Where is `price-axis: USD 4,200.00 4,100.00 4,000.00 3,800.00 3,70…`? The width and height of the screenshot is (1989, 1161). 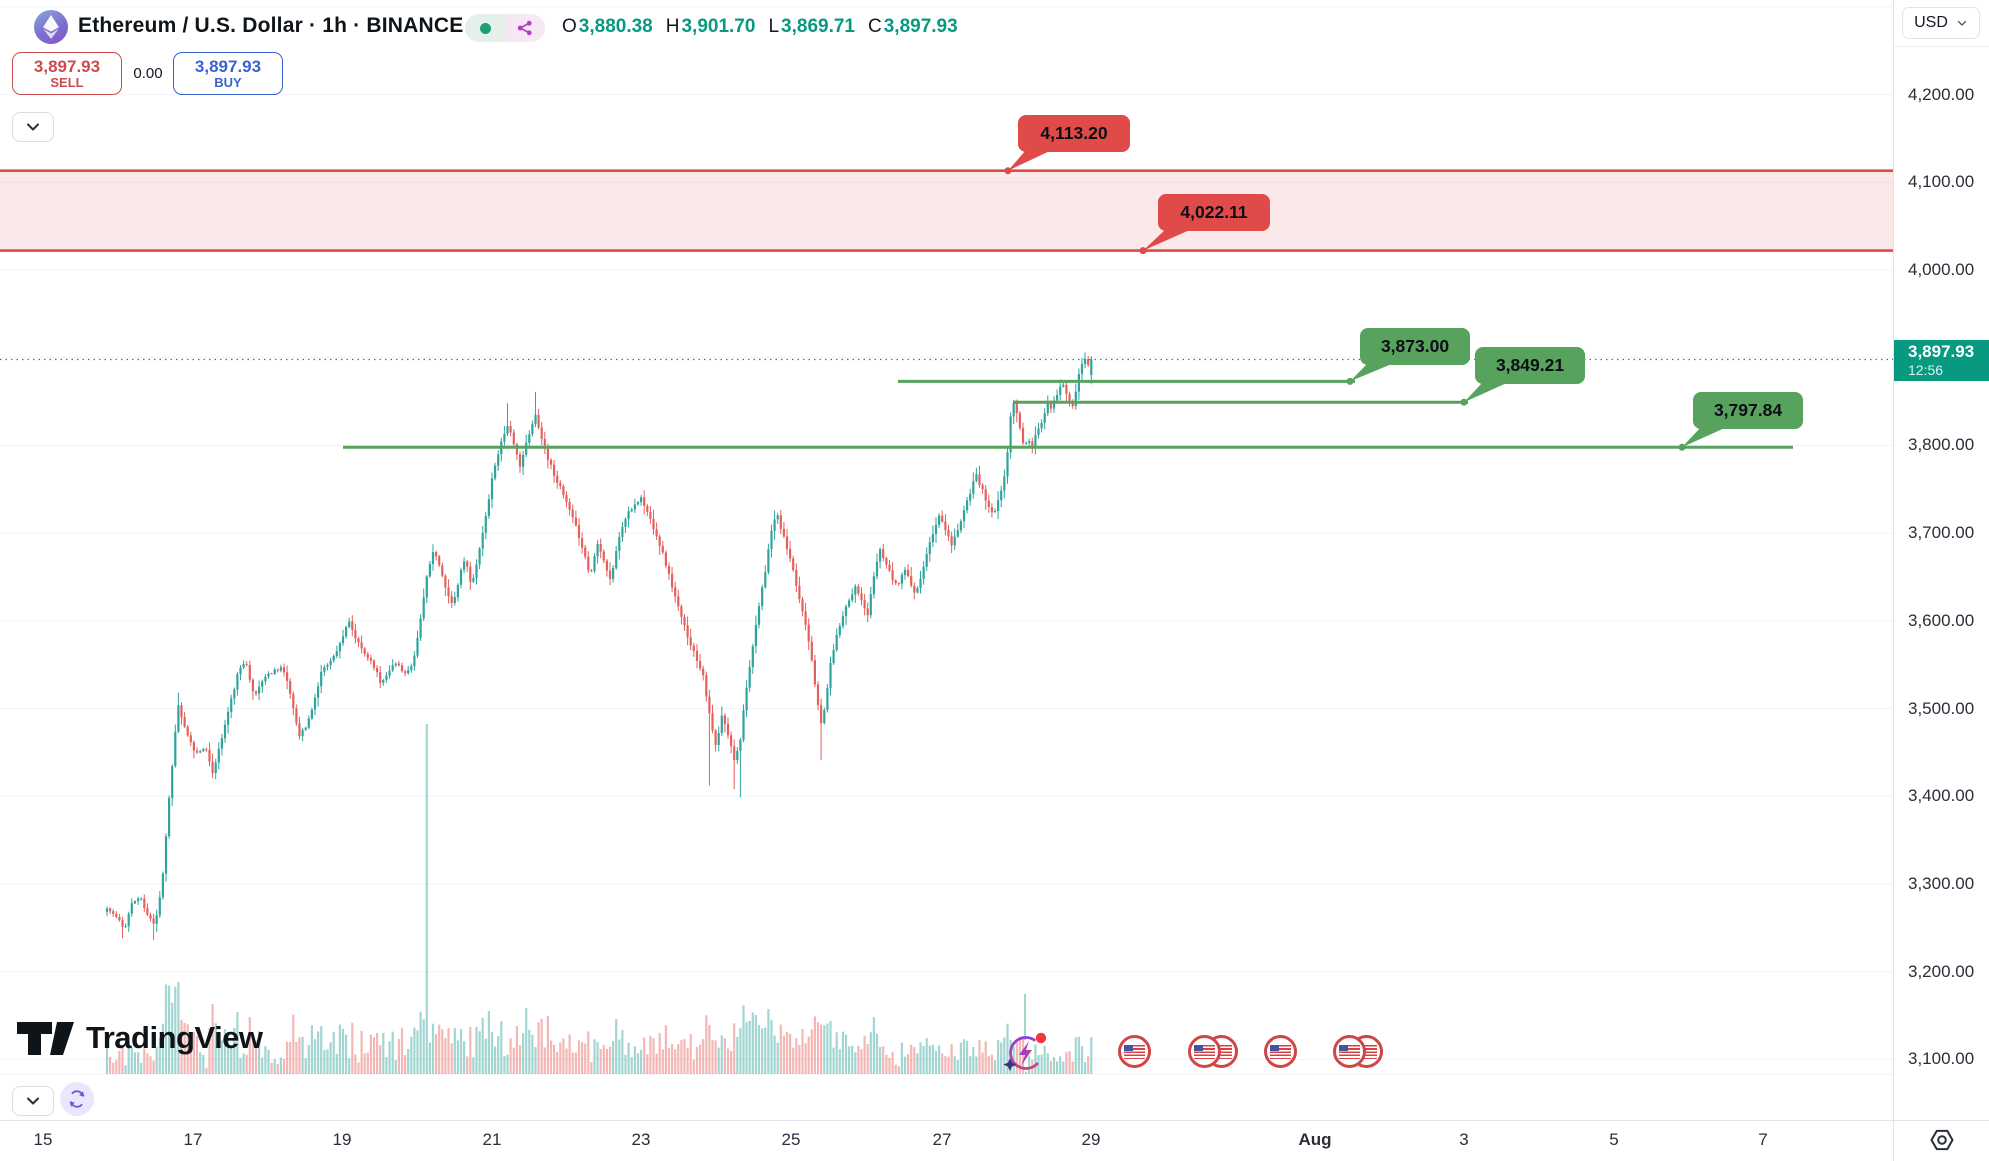 price-axis: USD 4,200.00 4,100.00 4,000.00 3,800.00 3,70… is located at coordinates (1941, 560).